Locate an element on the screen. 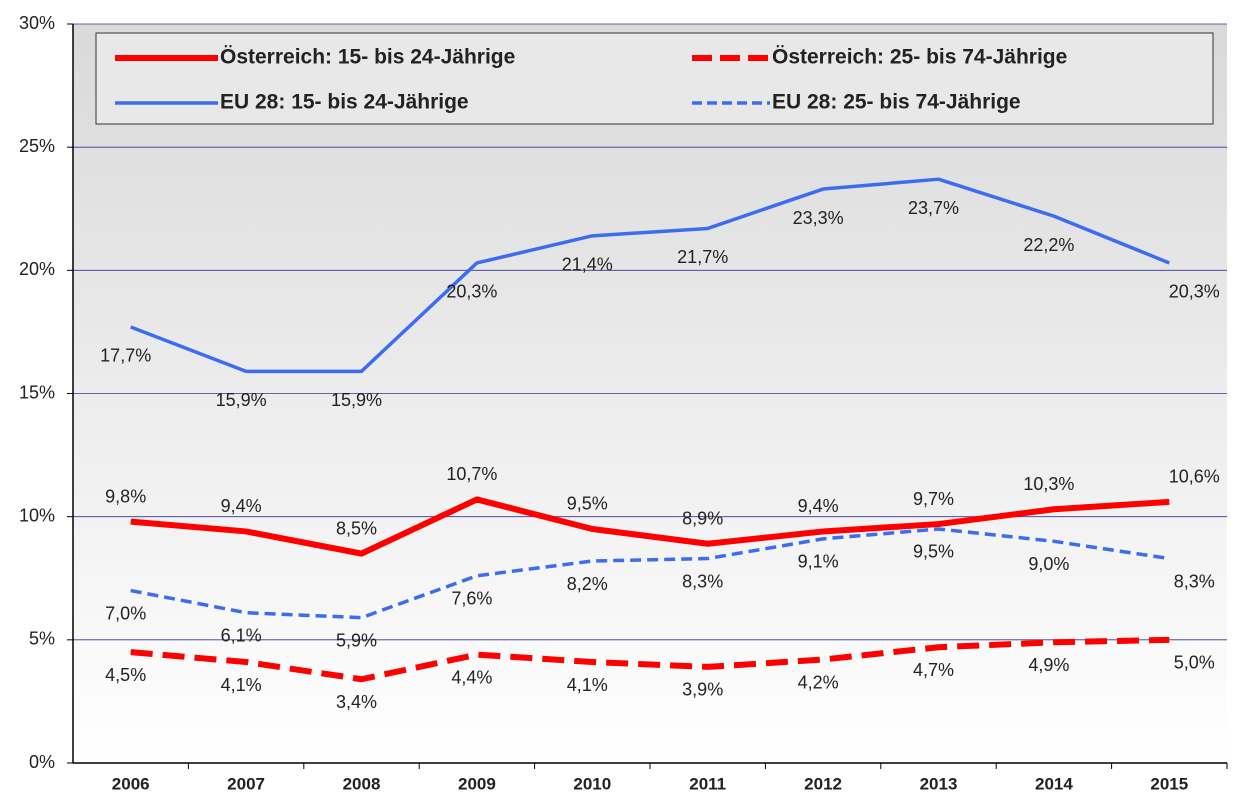 Image resolution: width=1236 pixels, height=797 pixels. legend-label: Österreich: 15- bis 24-Jährige is located at coordinates (367, 57).